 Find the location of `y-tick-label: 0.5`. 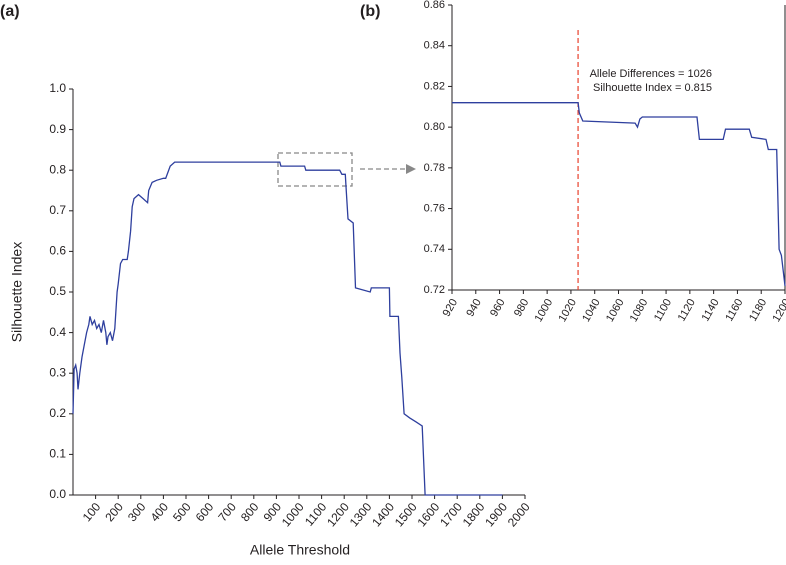

y-tick-label: 0.5 is located at coordinates (57, 291).